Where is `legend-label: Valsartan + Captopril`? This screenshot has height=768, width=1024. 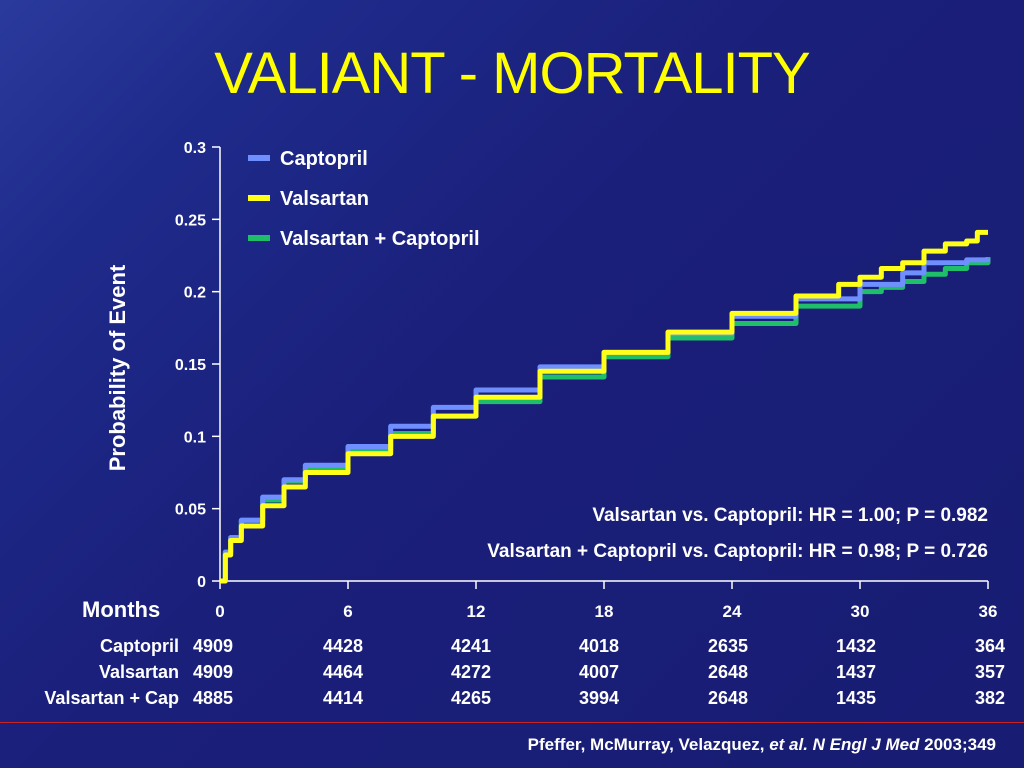 legend-label: Valsartan + Captopril is located at coordinates (380, 239).